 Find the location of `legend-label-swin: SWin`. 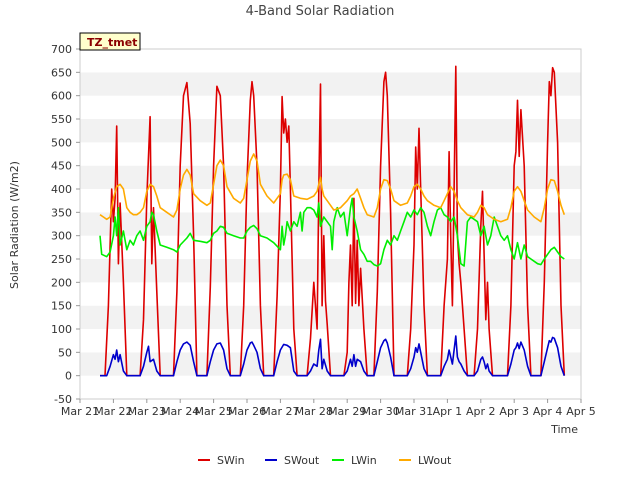

legend-label-swin: SWin is located at coordinates (231, 460).